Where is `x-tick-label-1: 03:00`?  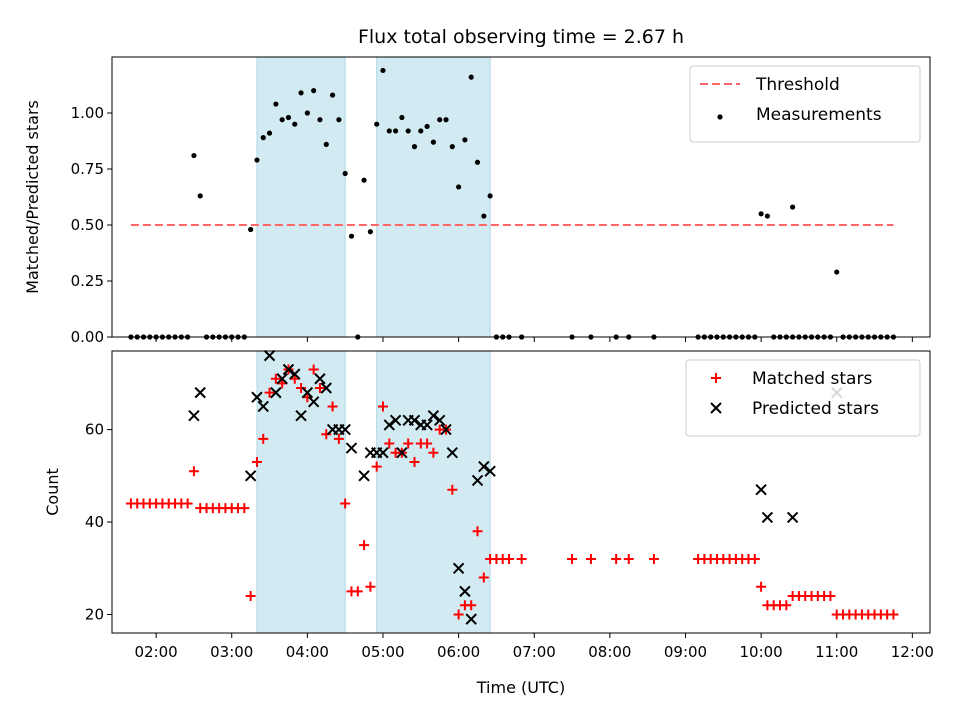
x-tick-label-1: 03:00 is located at coordinates (231, 652).